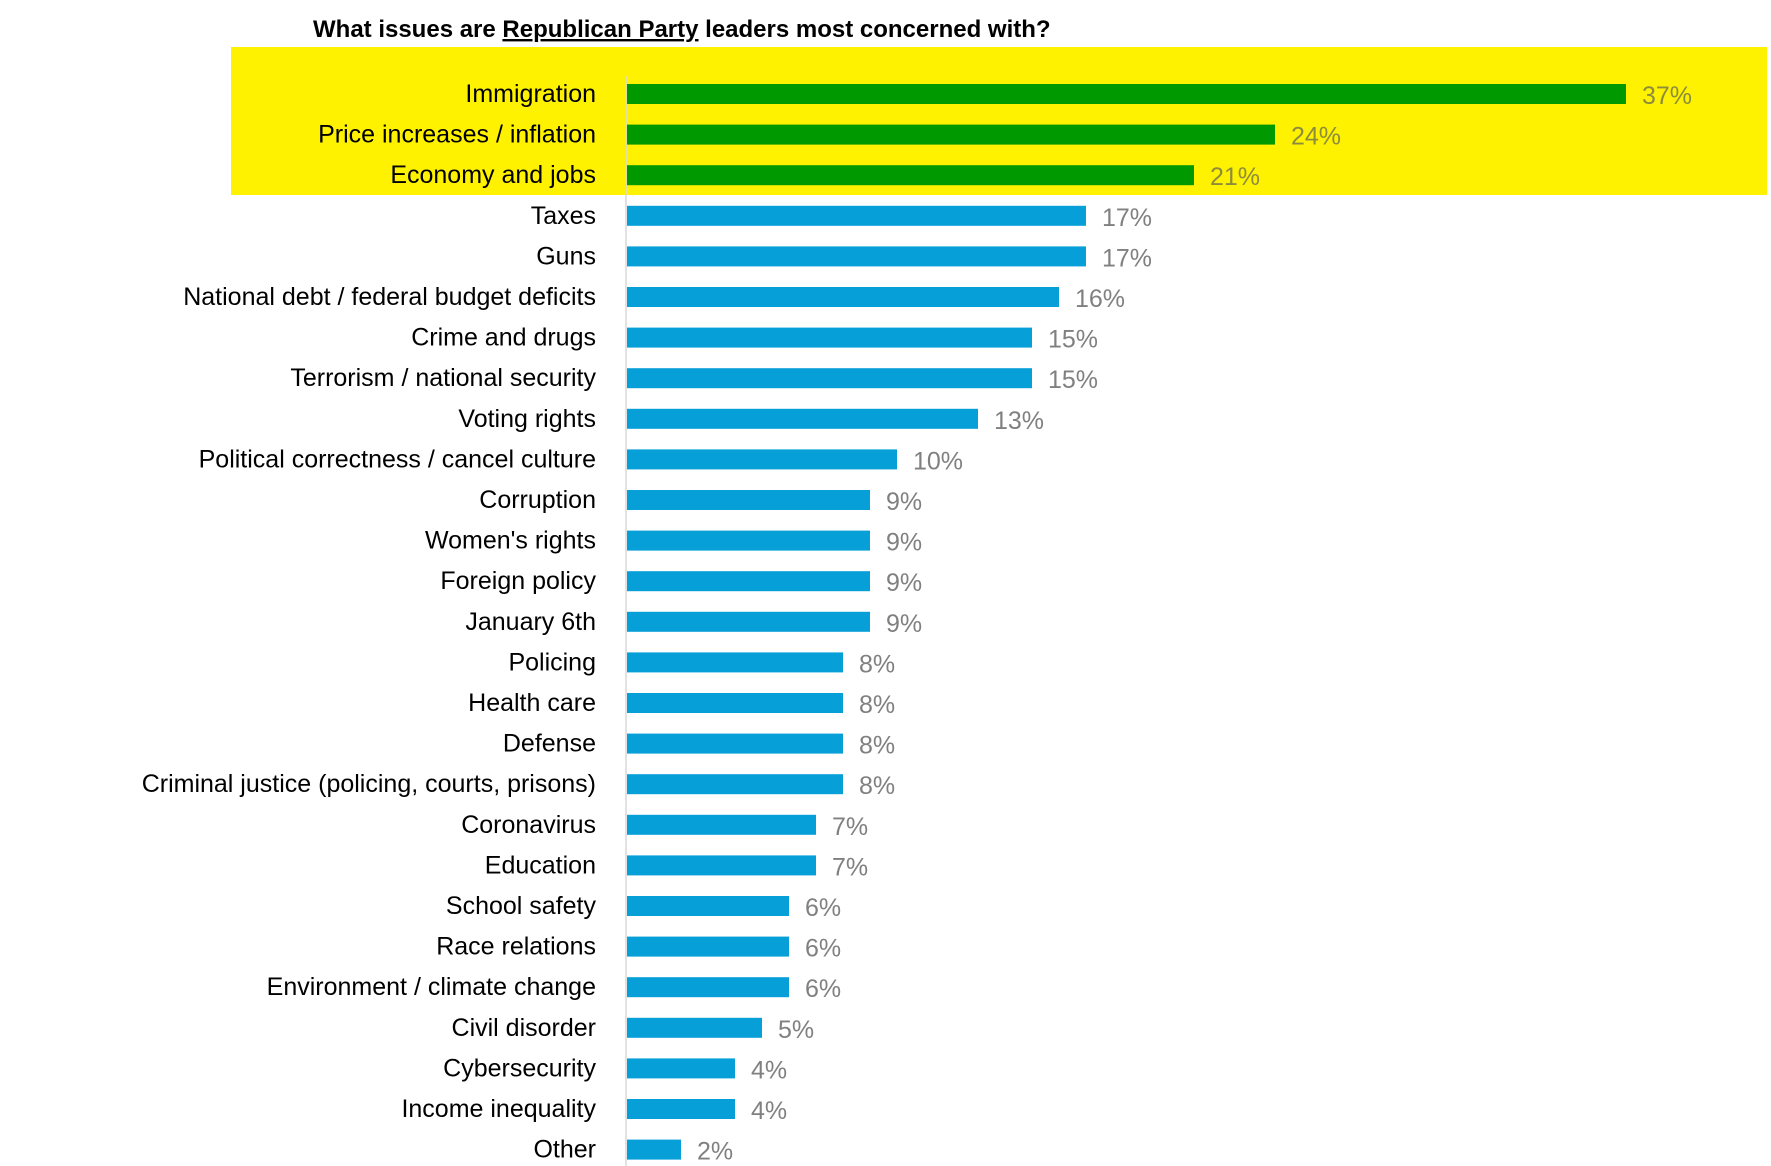  Describe the element at coordinates (802, 418) in the screenshot. I see `bar-voting-rights` at that location.